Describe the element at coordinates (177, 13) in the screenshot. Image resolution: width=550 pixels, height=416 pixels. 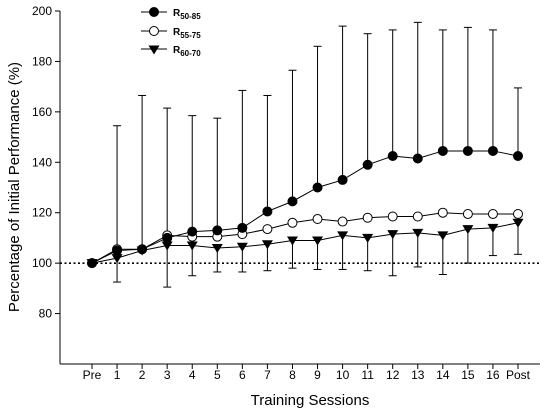
I see `legend-label-1-main: R` at that location.